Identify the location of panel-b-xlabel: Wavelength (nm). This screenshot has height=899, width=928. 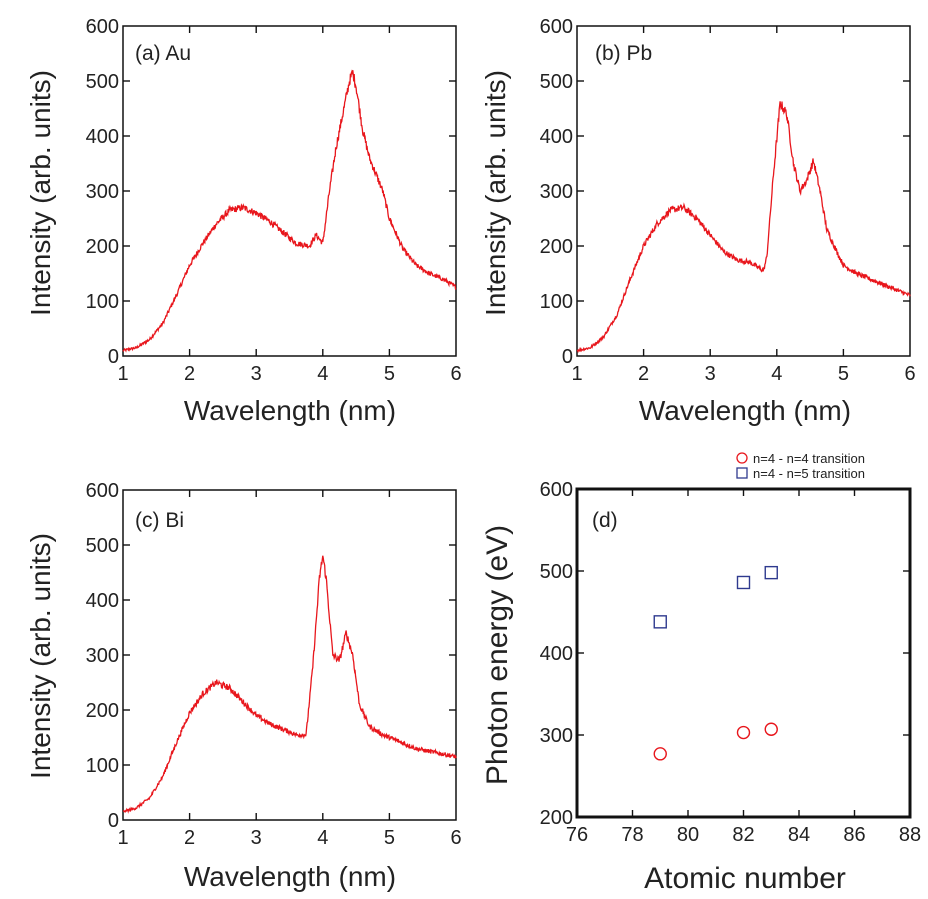
(745, 410).